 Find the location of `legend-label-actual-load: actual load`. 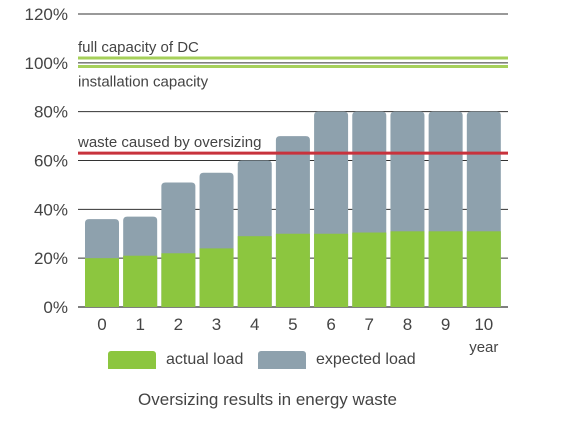

legend-label-actual-load: actual load is located at coordinates (205, 359).